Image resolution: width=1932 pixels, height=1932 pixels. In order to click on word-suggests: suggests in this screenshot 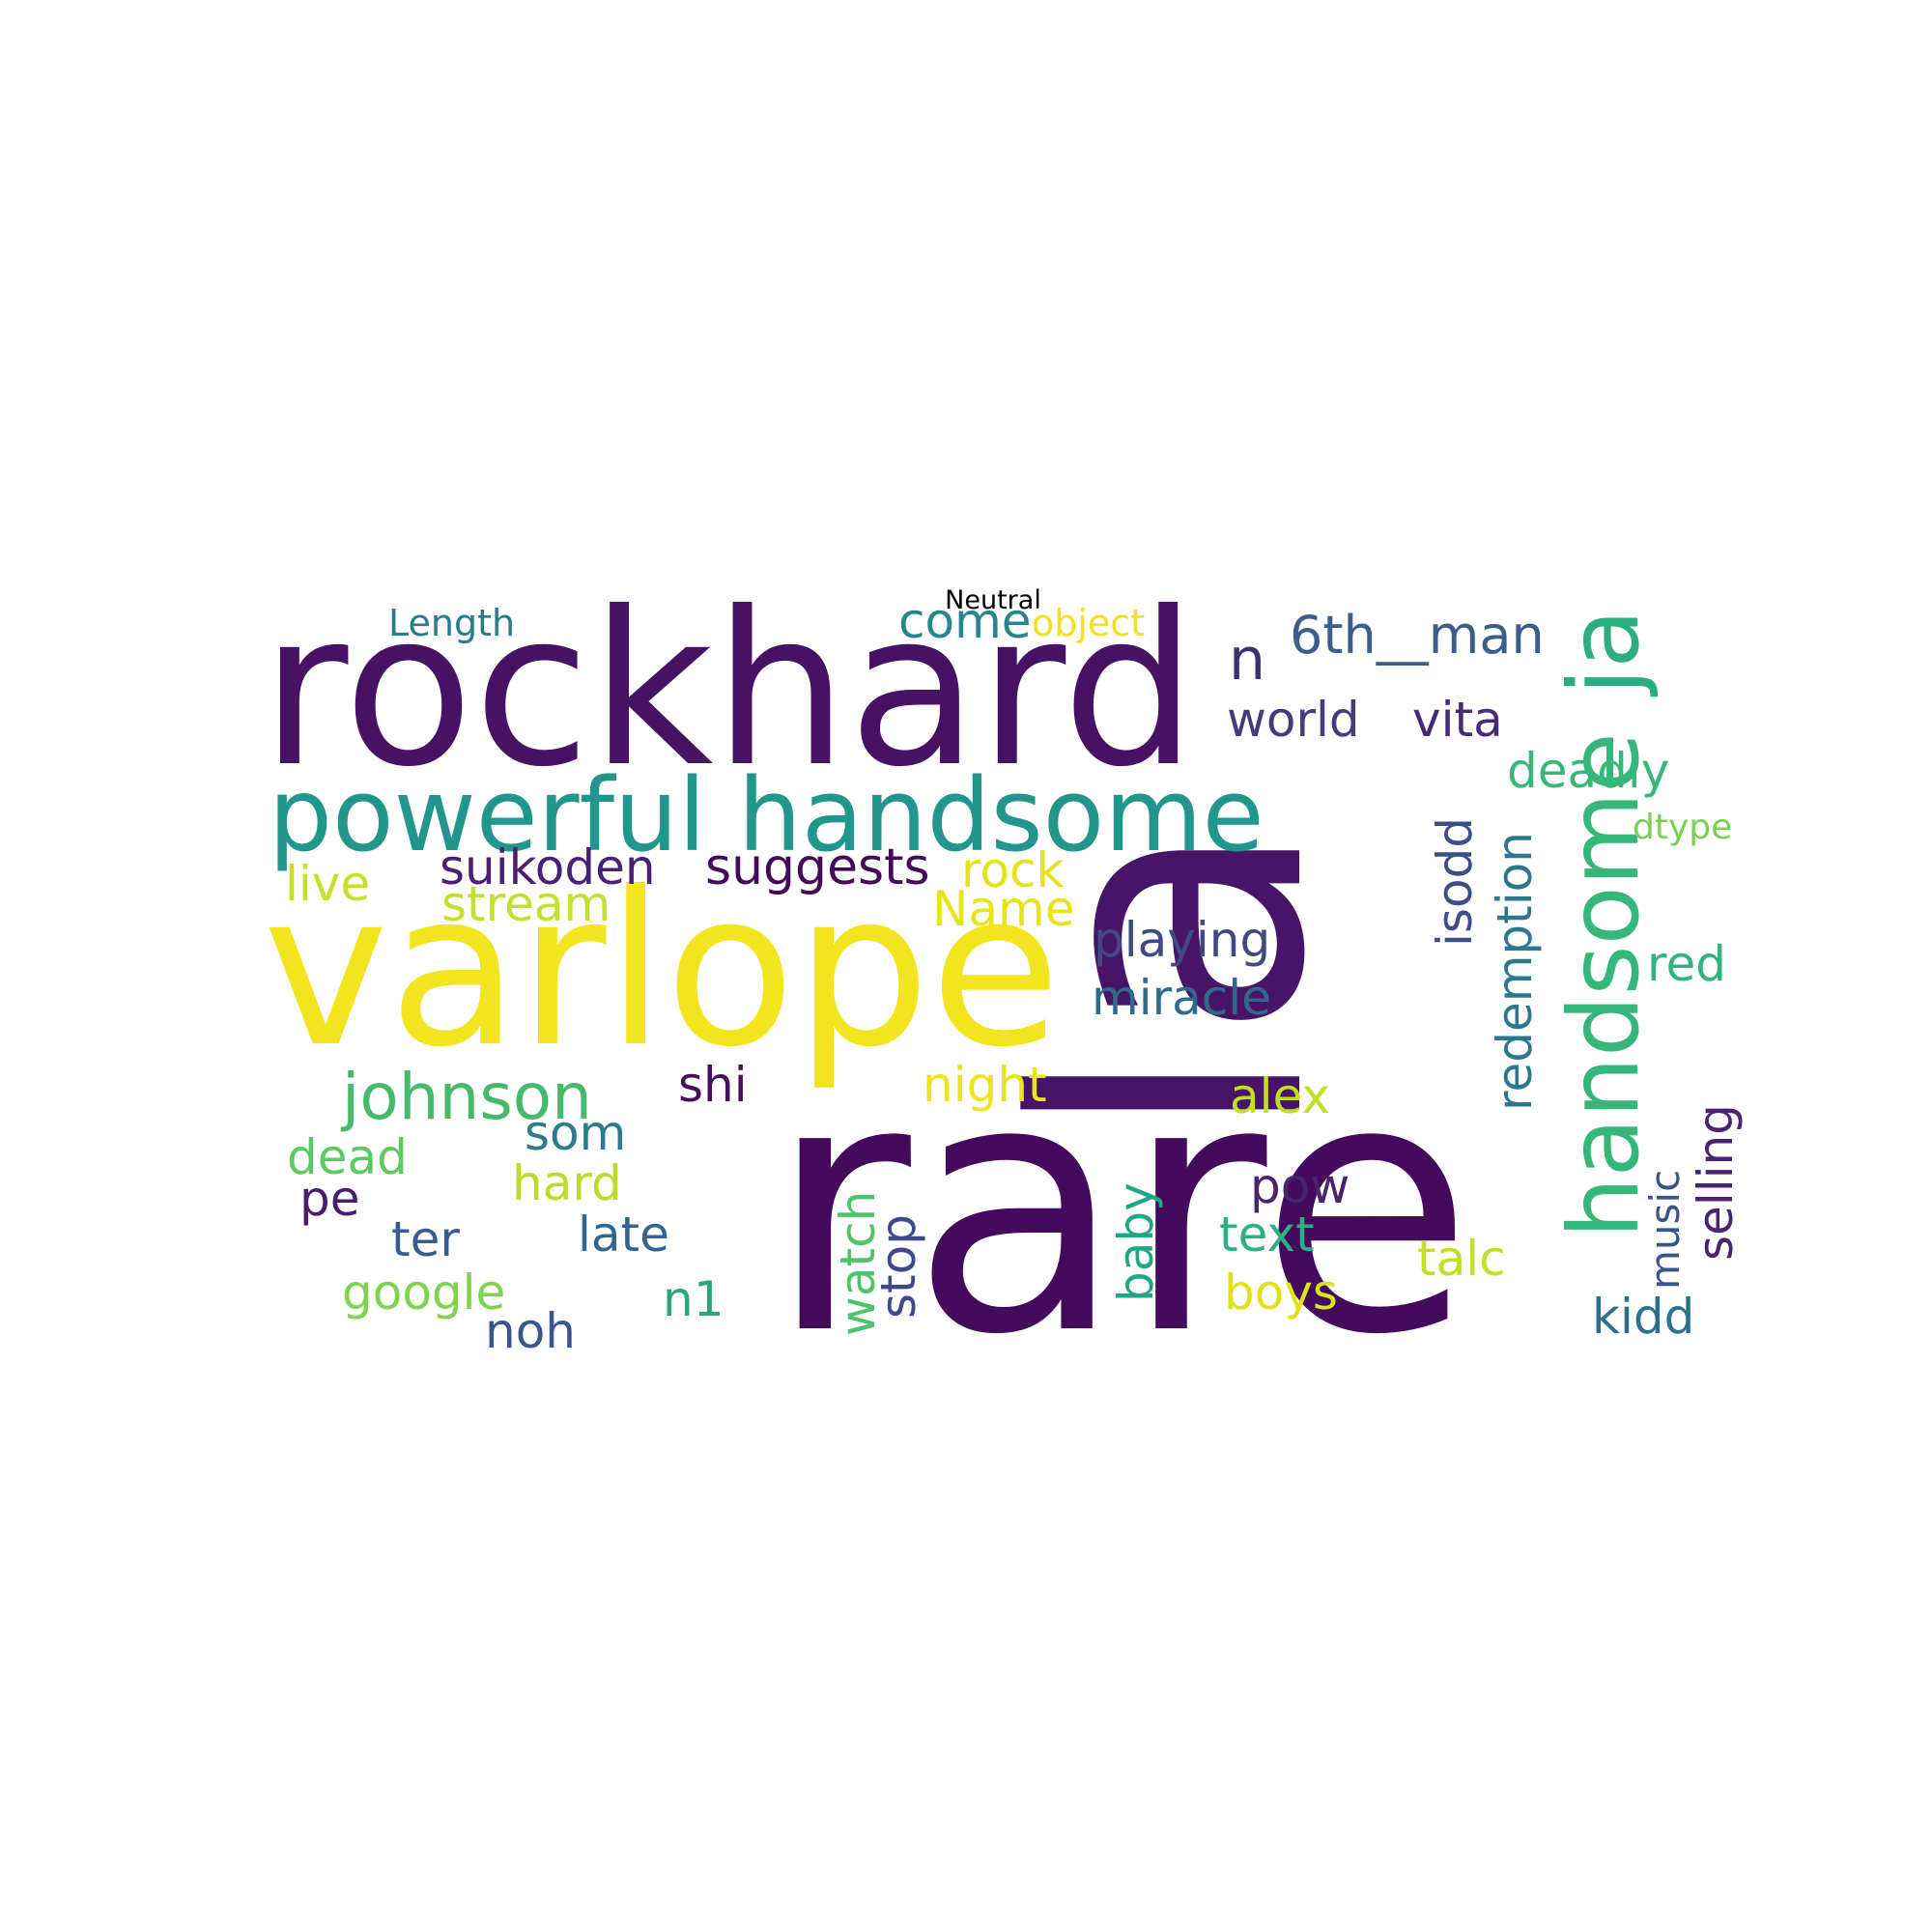, I will do `click(817, 867)`.